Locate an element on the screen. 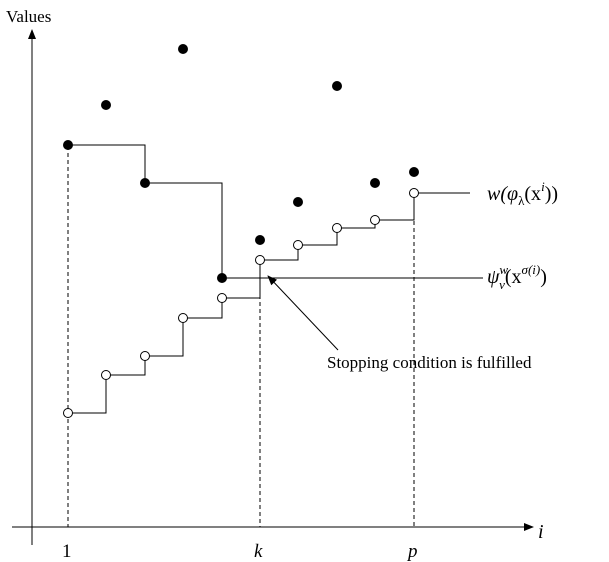  x-axis-label: i is located at coordinates (541, 532).